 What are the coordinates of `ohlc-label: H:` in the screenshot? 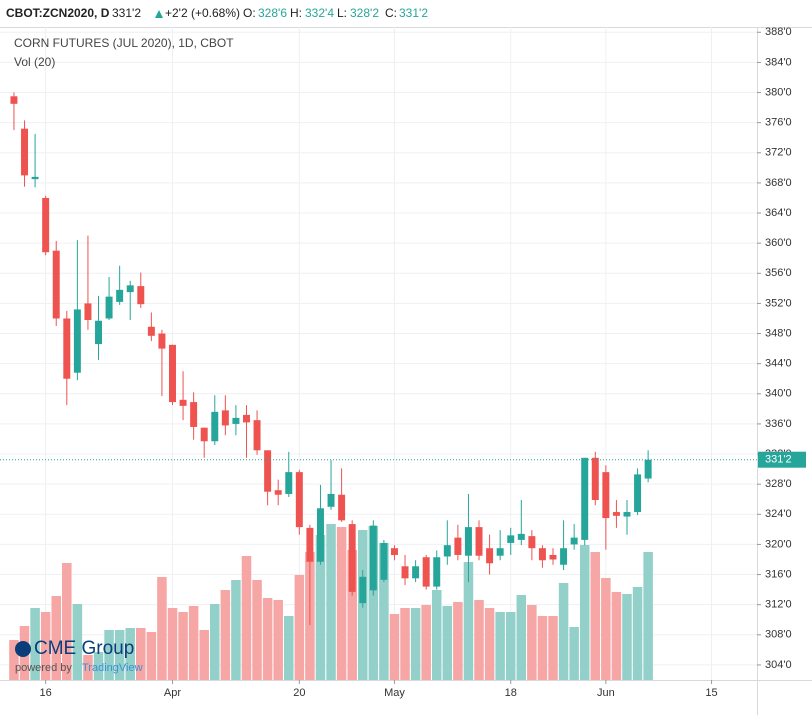 It's located at (296, 13).